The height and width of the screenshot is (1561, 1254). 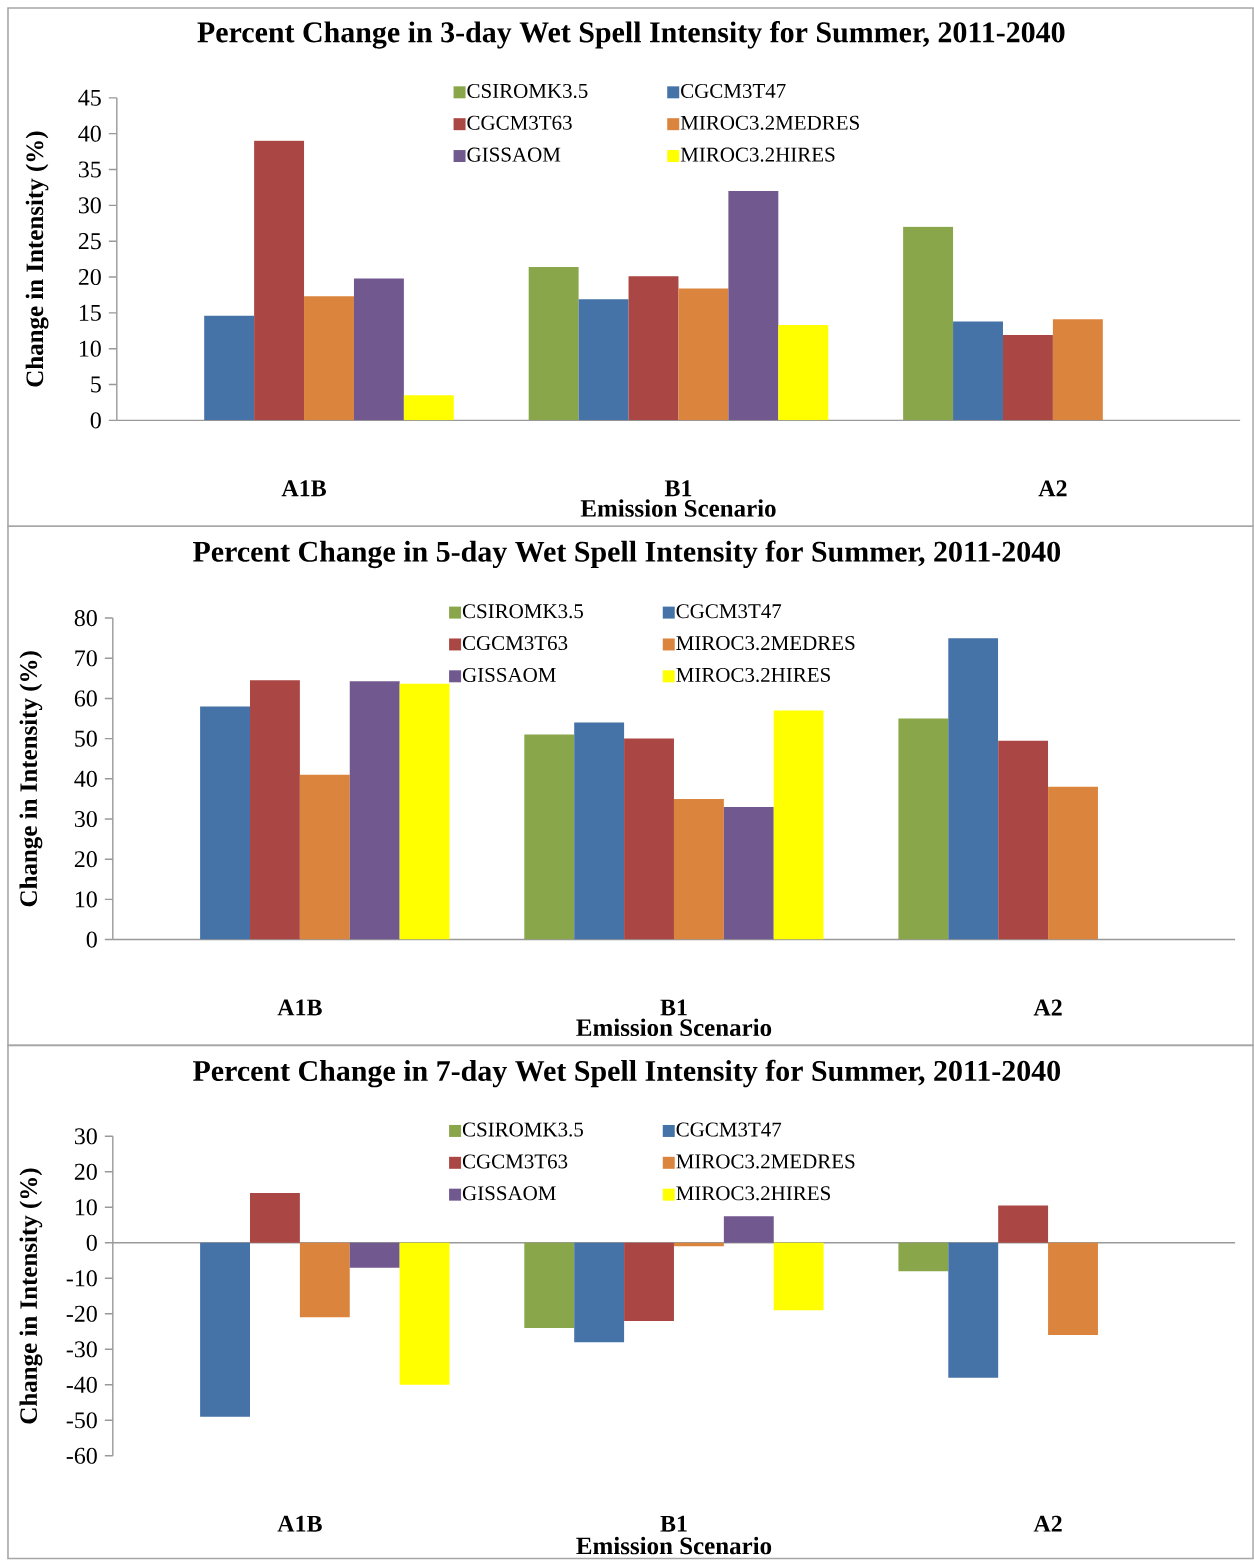 What do you see at coordinates (89, 241) in the screenshot?
I see `y-tick-label: 25` at bounding box center [89, 241].